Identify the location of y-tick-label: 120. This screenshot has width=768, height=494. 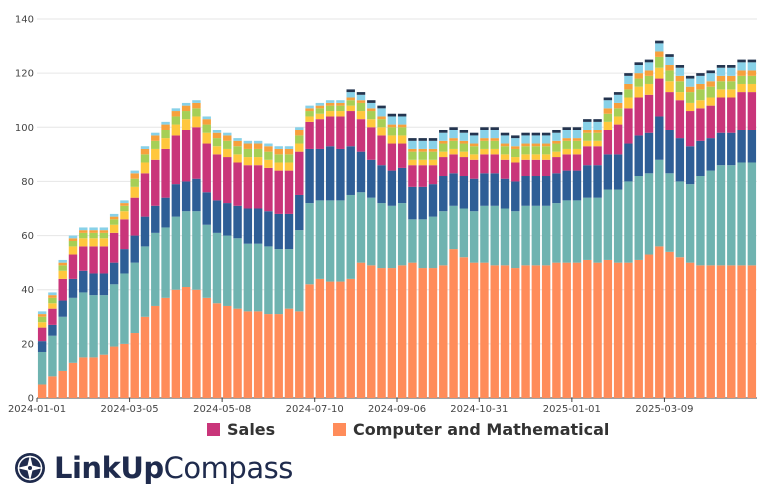
(24, 74).